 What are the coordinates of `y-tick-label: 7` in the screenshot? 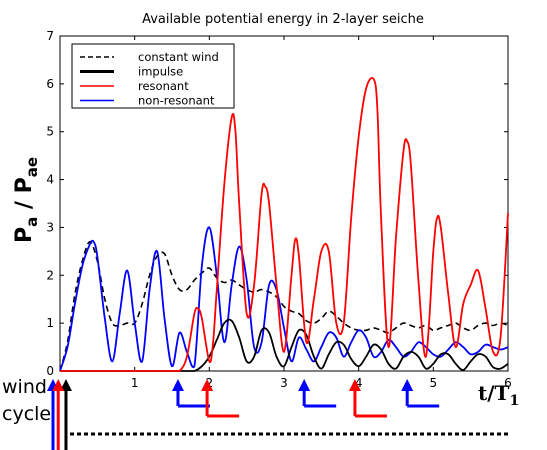 It's located at (50, 36).